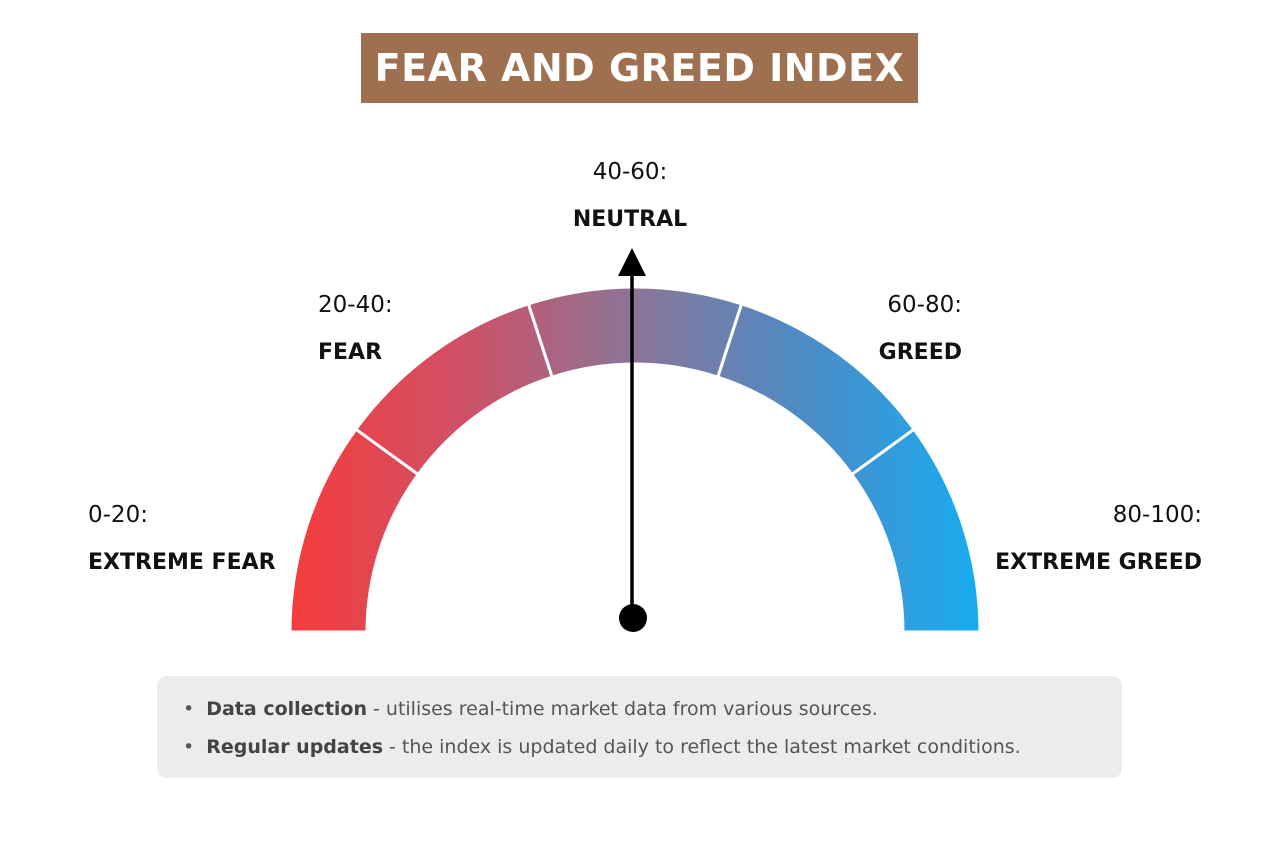 The height and width of the screenshot is (841, 1280). Describe the element at coordinates (118, 515) in the screenshot. I see `zone-range: 0-20:` at that location.